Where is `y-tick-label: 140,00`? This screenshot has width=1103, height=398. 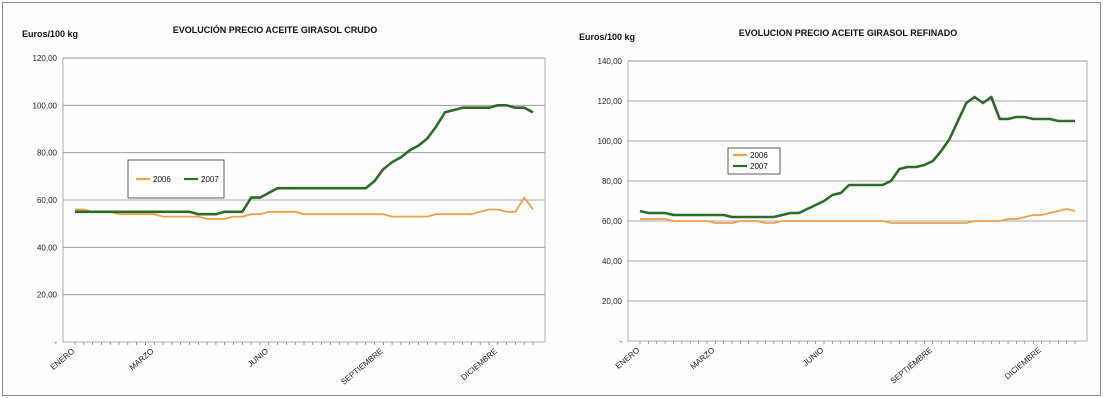 y-tick-label: 140,00 is located at coordinates (610, 61).